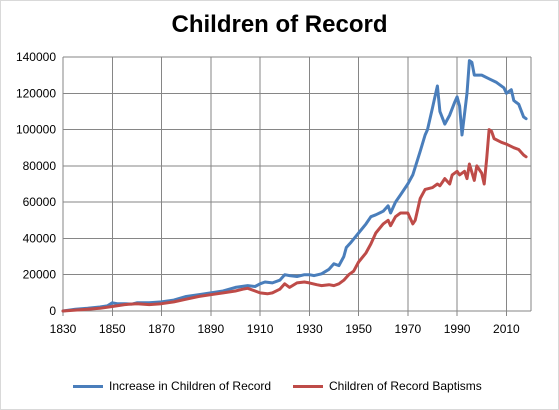 The image size is (559, 410). Describe the element at coordinates (279, 24) in the screenshot. I see `chart-title: Children of Record` at that location.